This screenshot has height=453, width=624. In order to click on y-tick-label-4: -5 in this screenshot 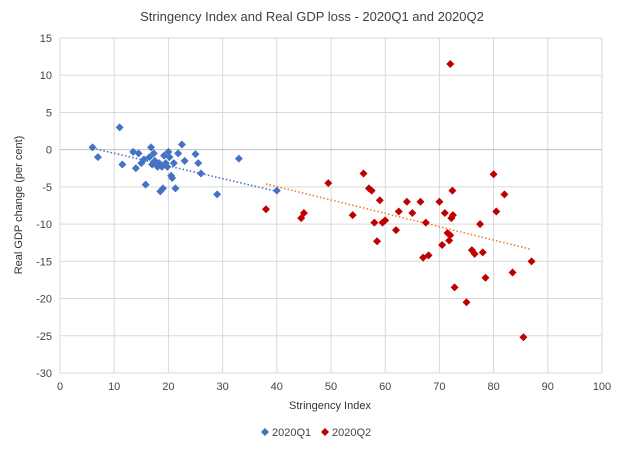, I will do `click(47, 188)`.